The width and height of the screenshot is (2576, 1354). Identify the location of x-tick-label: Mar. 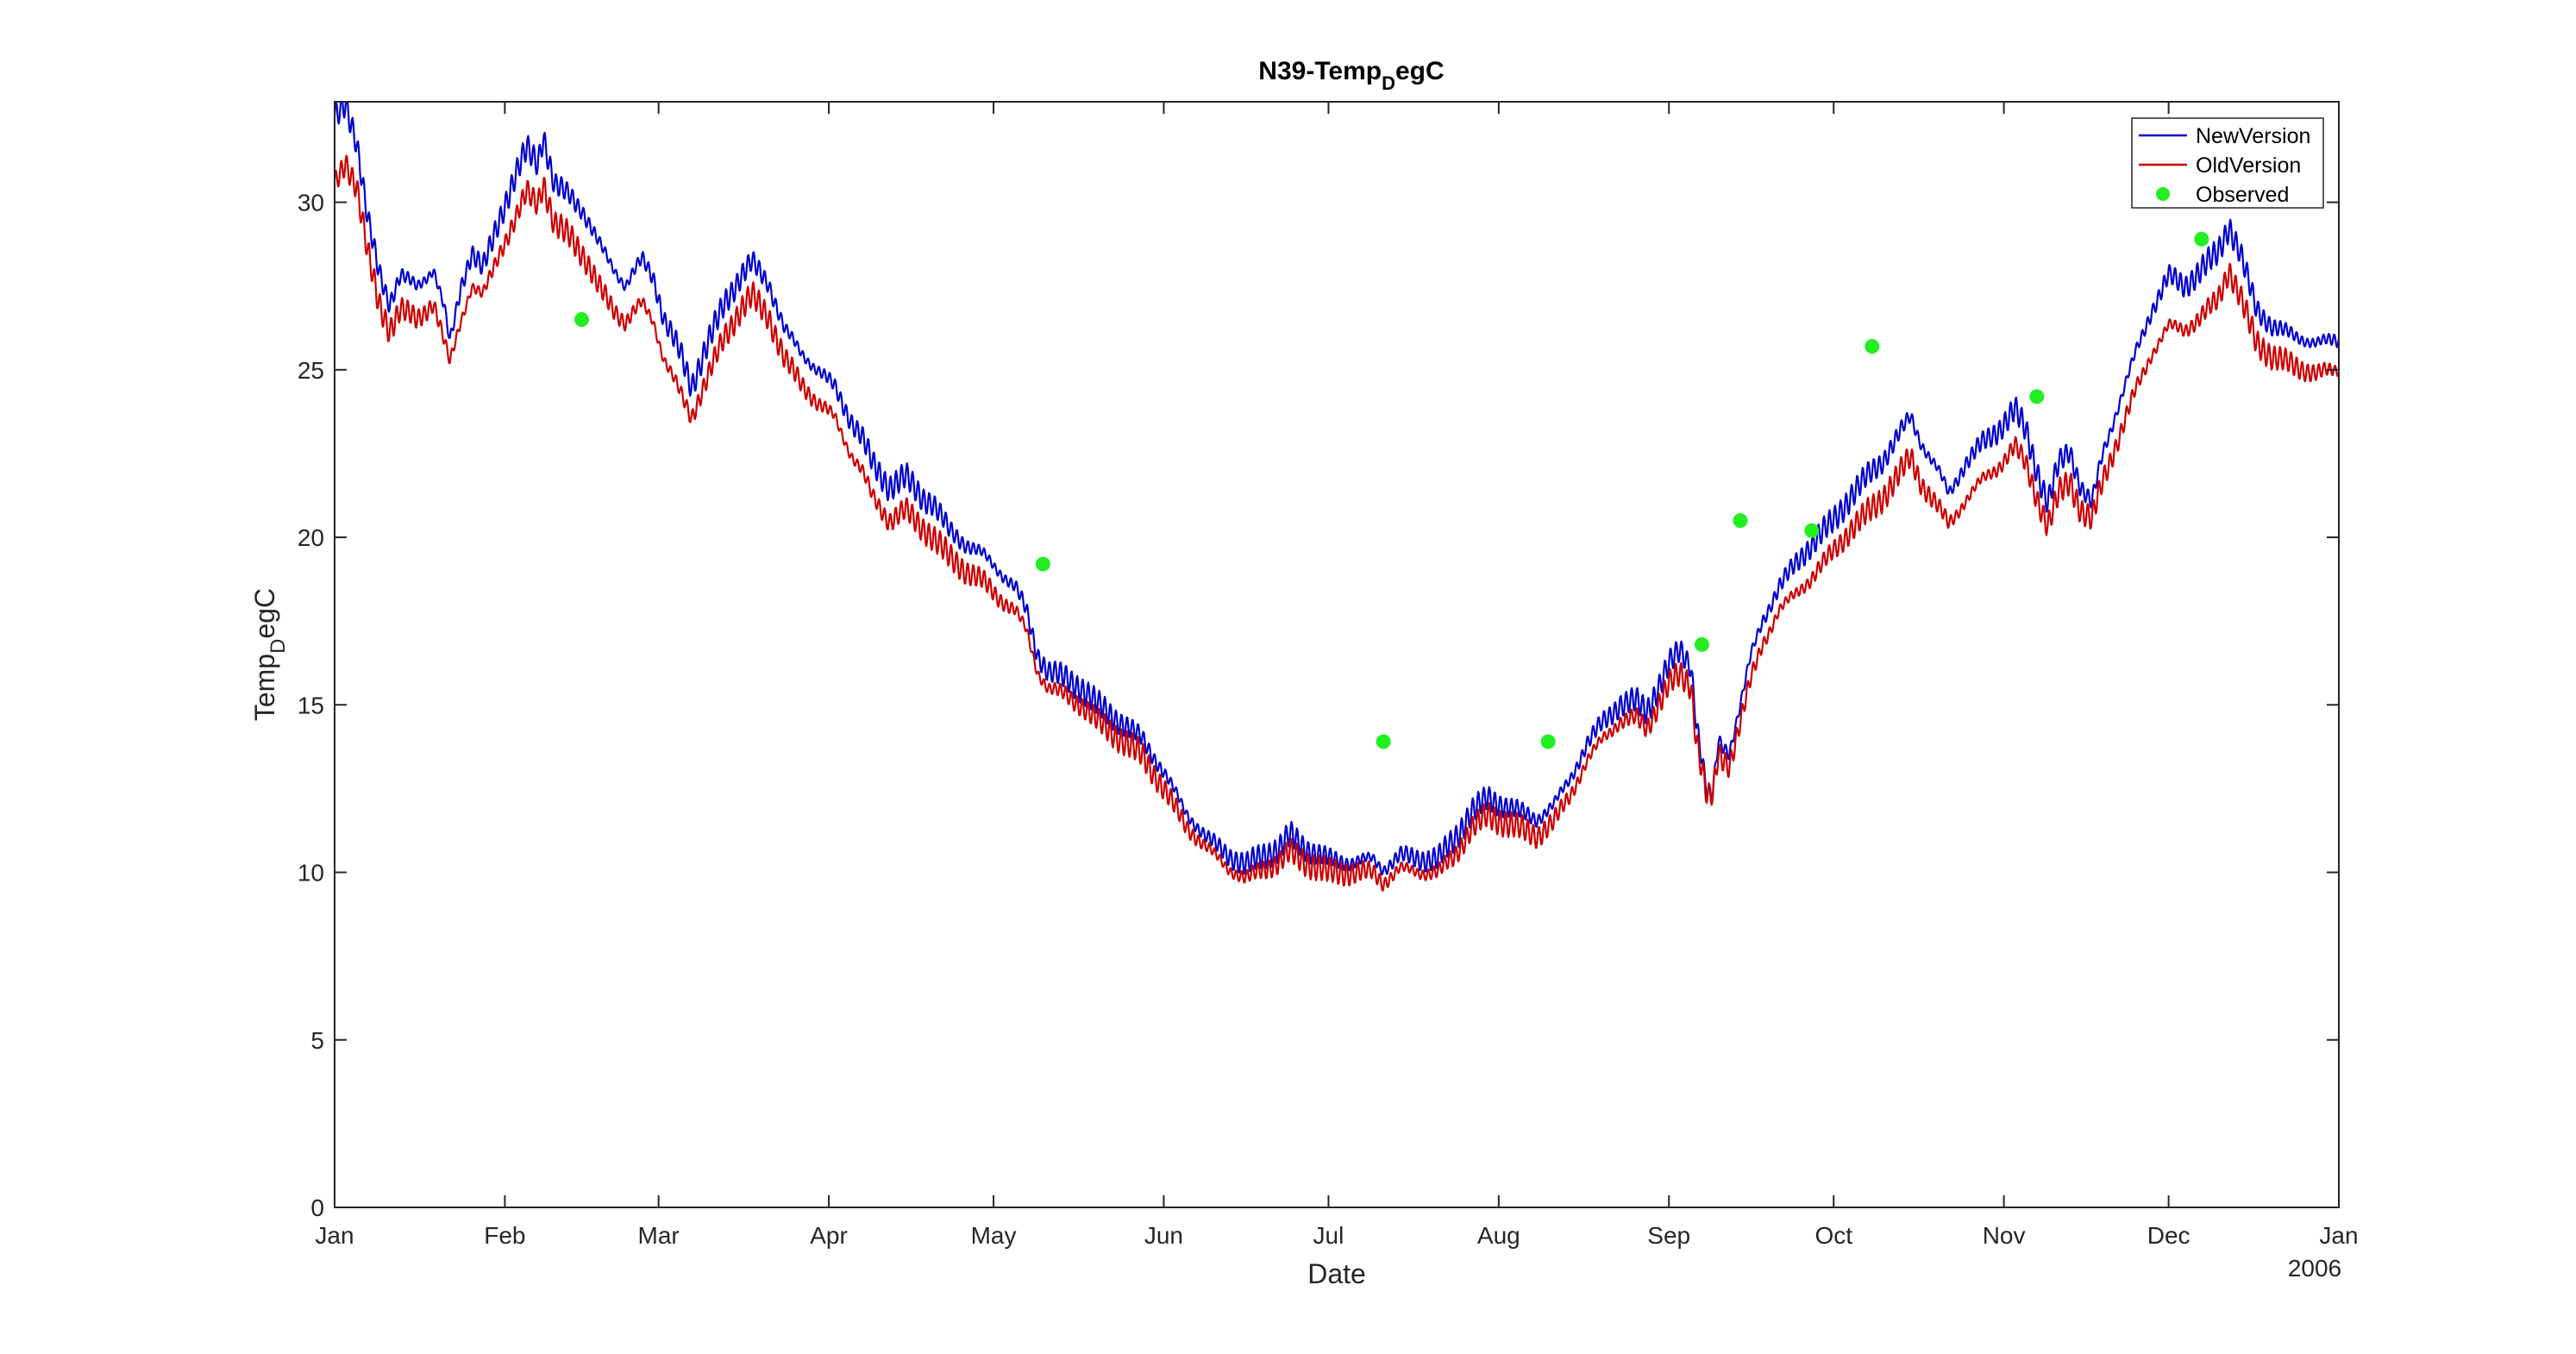
(659, 1236).